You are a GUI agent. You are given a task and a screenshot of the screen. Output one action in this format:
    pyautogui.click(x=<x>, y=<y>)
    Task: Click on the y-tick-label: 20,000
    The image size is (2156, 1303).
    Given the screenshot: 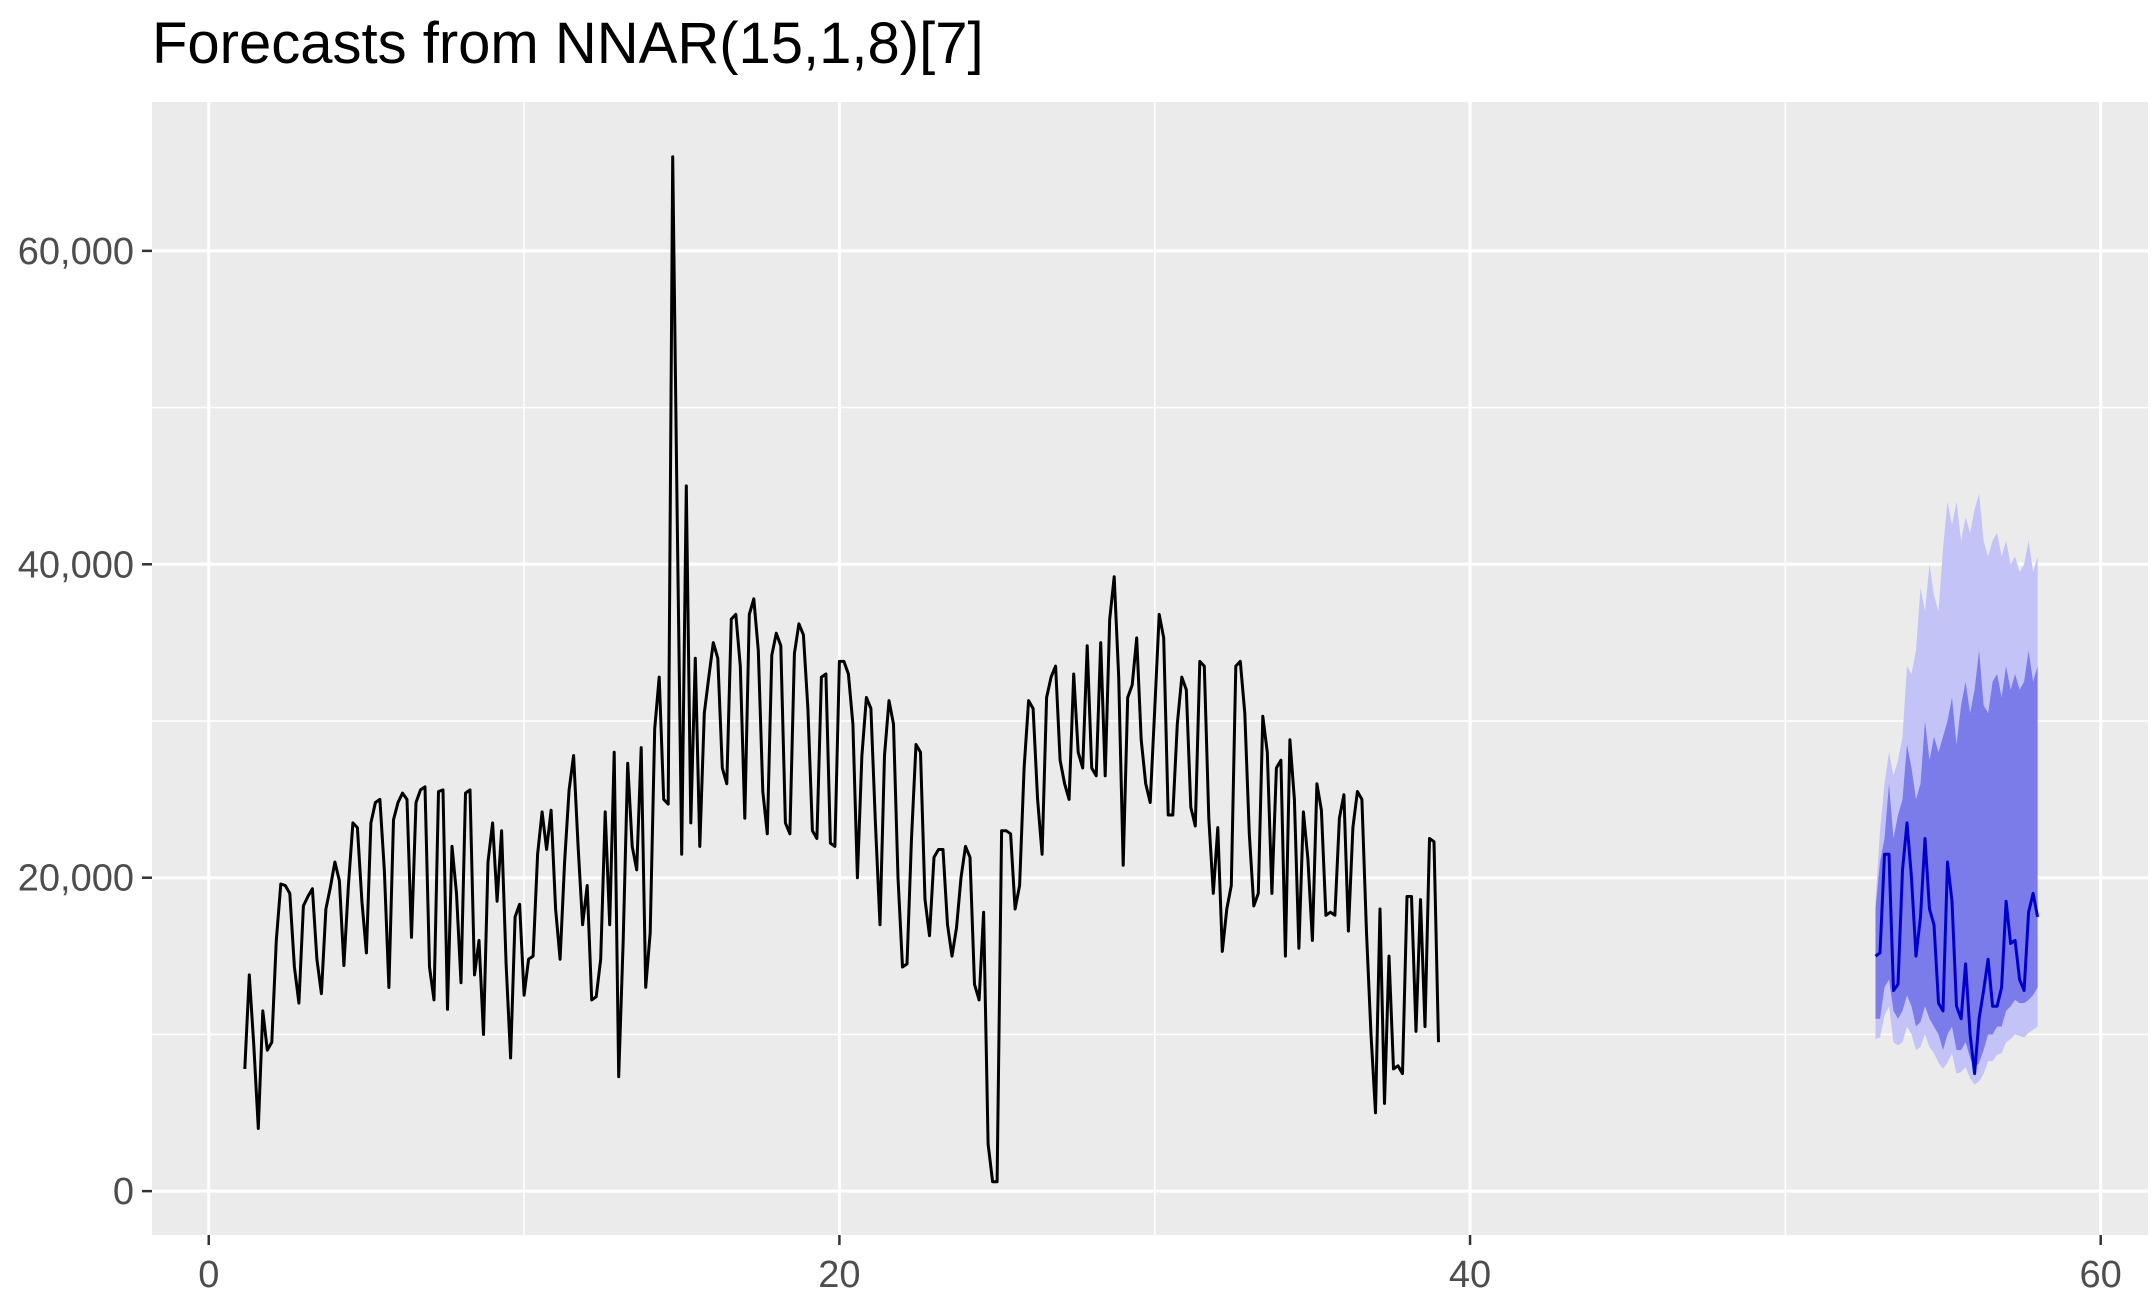 What is the action you would take?
    pyautogui.click(x=76, y=879)
    